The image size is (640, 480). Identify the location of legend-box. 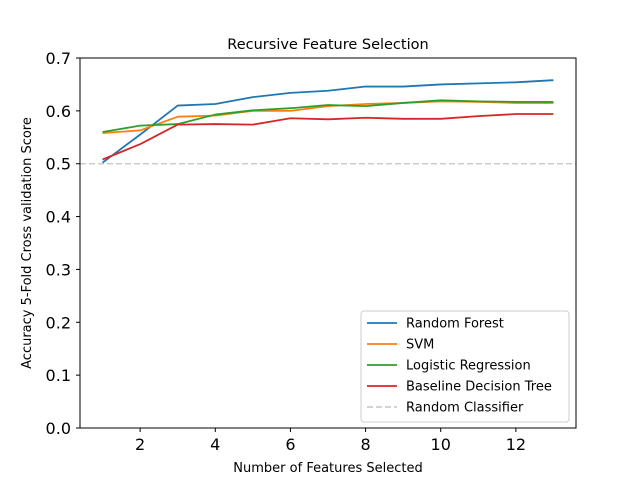
(465, 366).